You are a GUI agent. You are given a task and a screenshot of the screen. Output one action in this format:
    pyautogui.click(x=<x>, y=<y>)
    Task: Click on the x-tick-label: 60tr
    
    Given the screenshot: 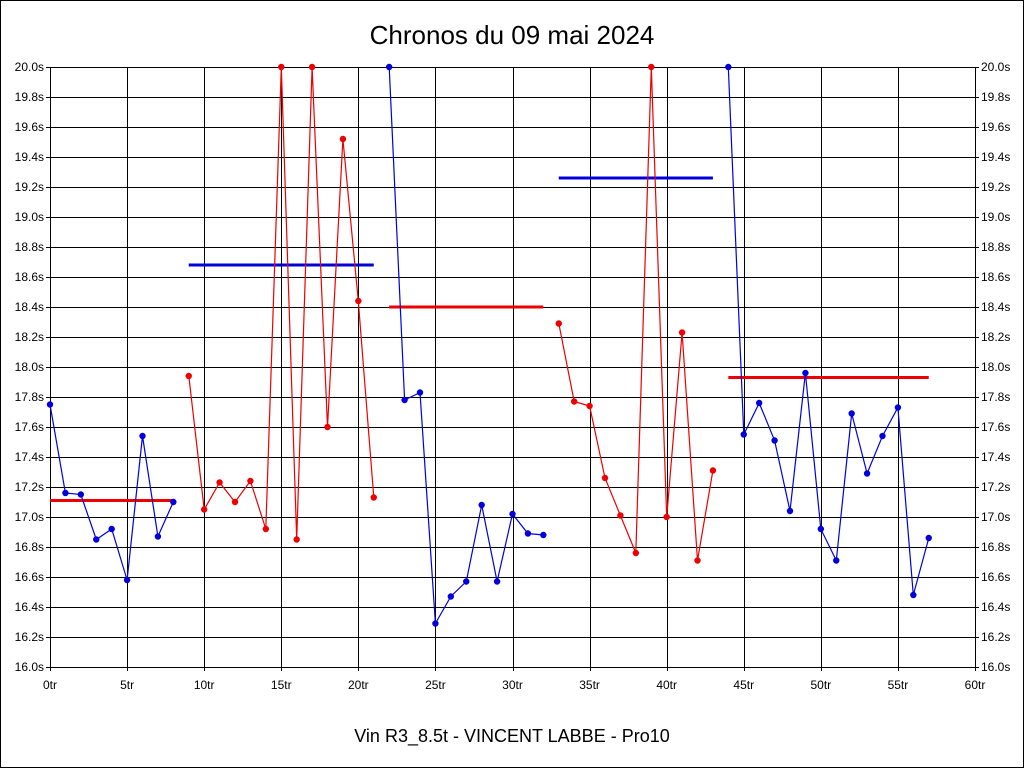 What is the action you would take?
    pyautogui.click(x=975, y=685)
    